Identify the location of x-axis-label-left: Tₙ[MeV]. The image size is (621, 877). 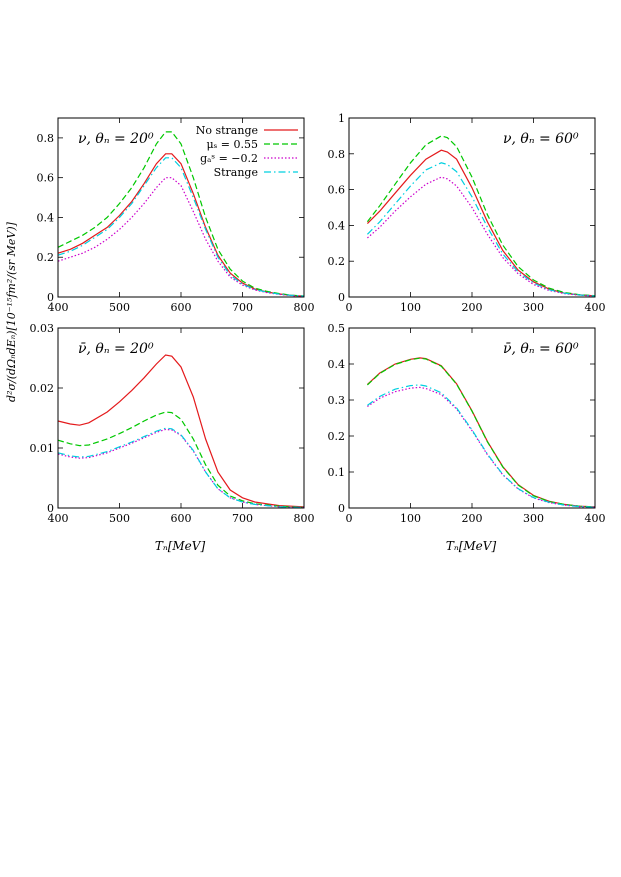
(180, 546).